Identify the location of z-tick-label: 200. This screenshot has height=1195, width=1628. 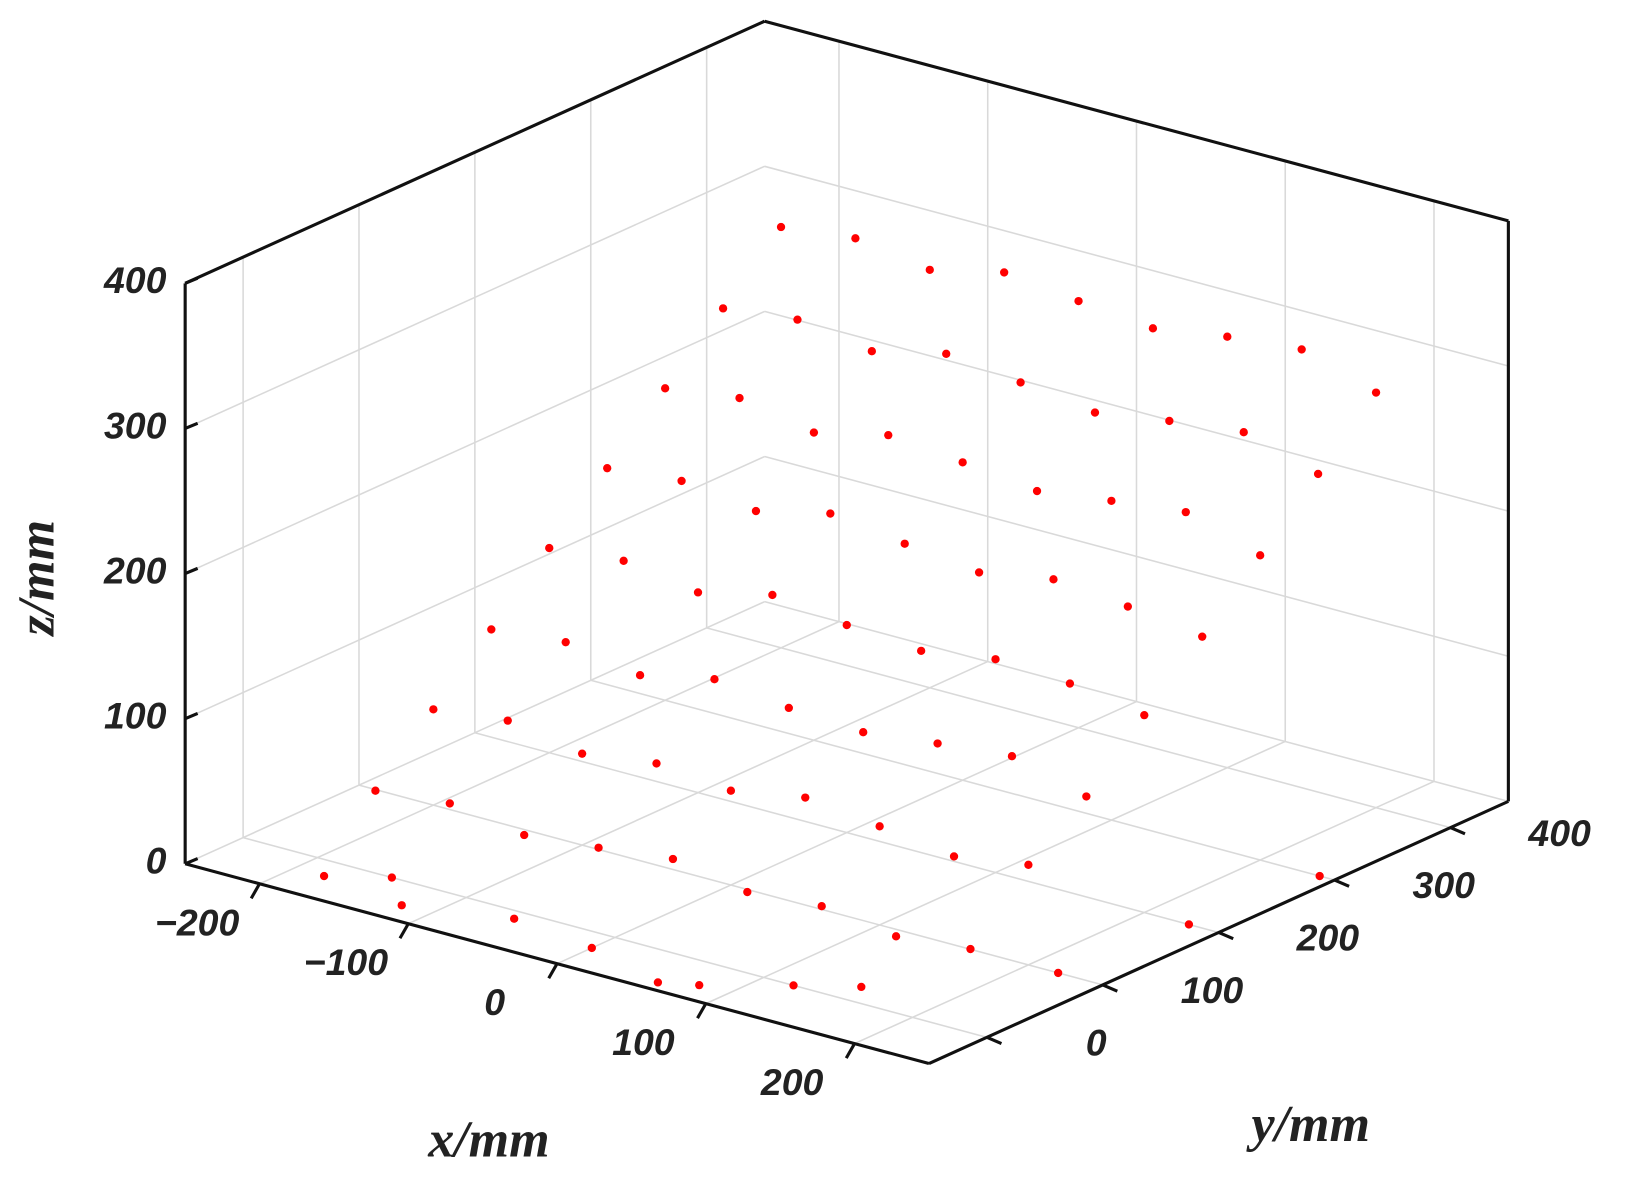
(135, 570).